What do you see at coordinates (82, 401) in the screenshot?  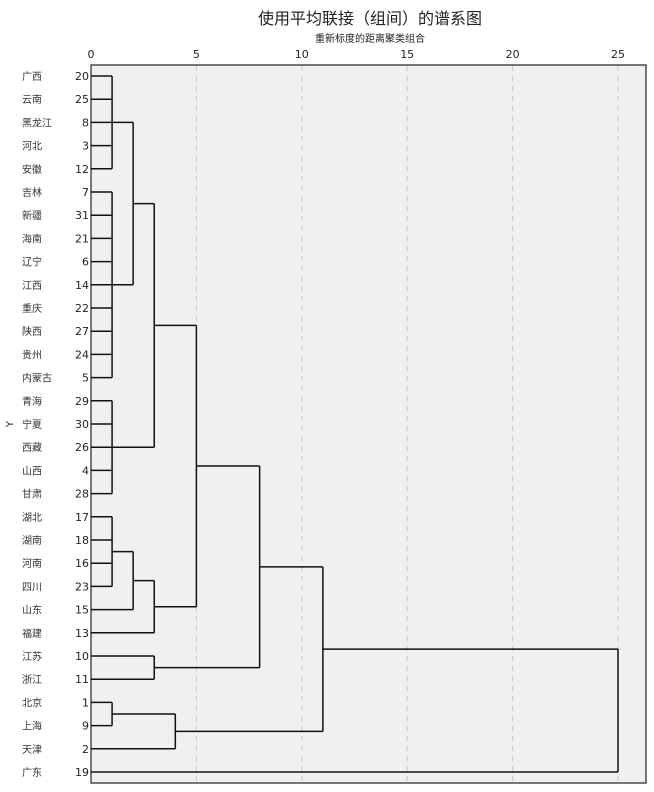 I see `leaf-case-number: 29` at bounding box center [82, 401].